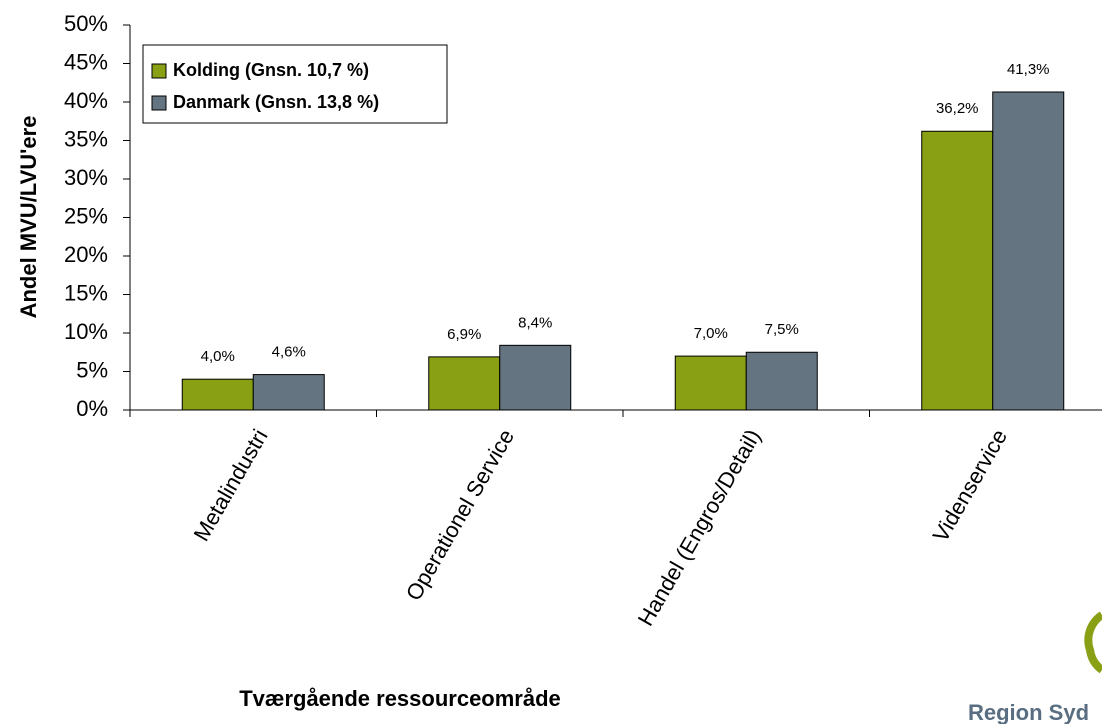 The width and height of the screenshot is (1102, 724). What do you see at coordinates (86, 61) in the screenshot?
I see `y-tick-label: 45%` at bounding box center [86, 61].